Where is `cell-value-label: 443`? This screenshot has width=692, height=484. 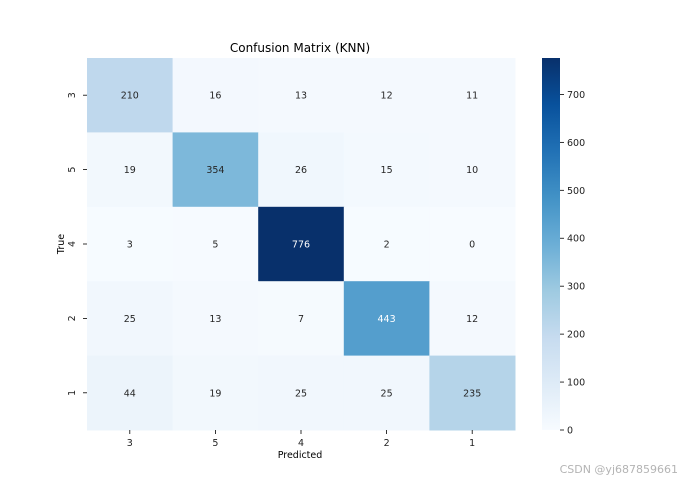
cell-value-label: 443 is located at coordinates (387, 319).